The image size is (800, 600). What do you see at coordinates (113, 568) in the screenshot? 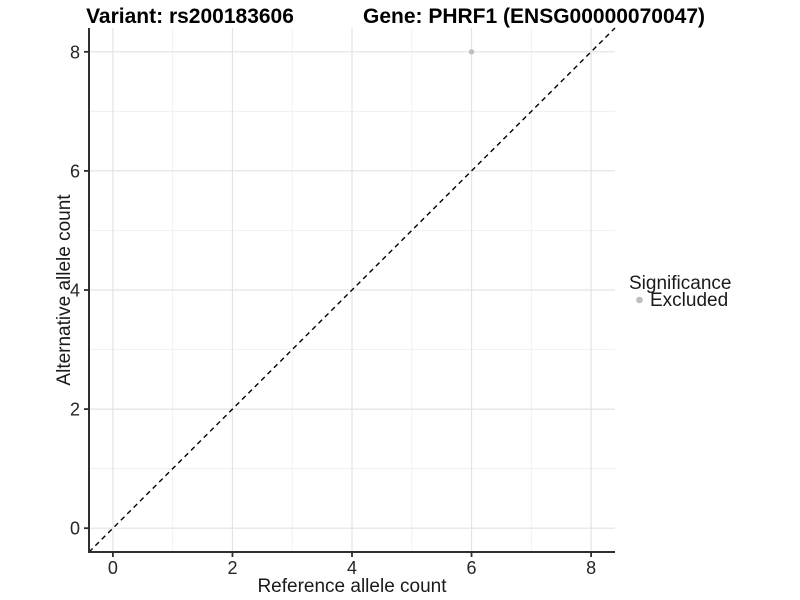
I see `x-tick-label: 0` at bounding box center [113, 568].